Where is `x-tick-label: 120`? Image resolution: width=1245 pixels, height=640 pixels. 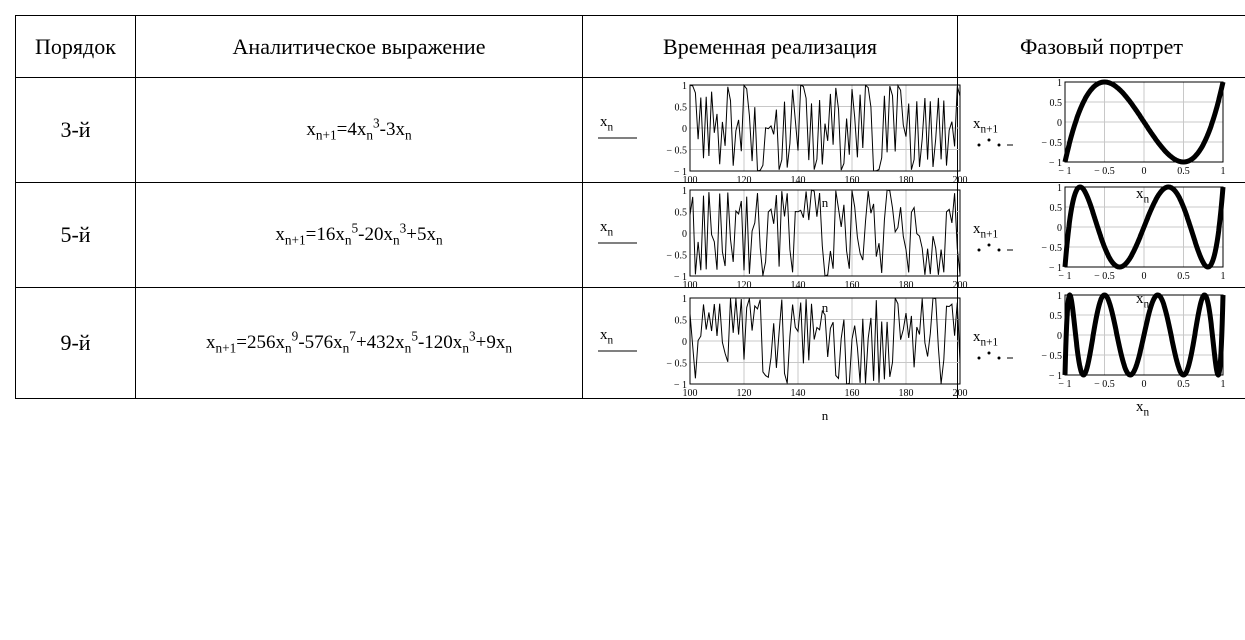
x-tick-label: 120 is located at coordinates (744, 393).